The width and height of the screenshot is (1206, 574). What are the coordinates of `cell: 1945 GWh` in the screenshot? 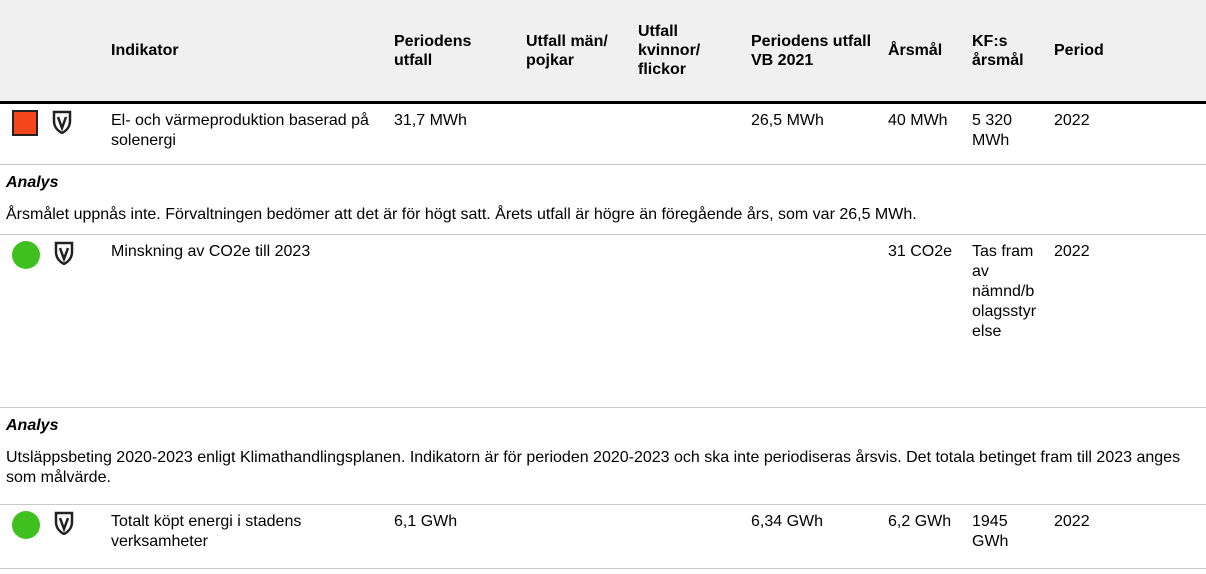 It's located at (1007, 536).